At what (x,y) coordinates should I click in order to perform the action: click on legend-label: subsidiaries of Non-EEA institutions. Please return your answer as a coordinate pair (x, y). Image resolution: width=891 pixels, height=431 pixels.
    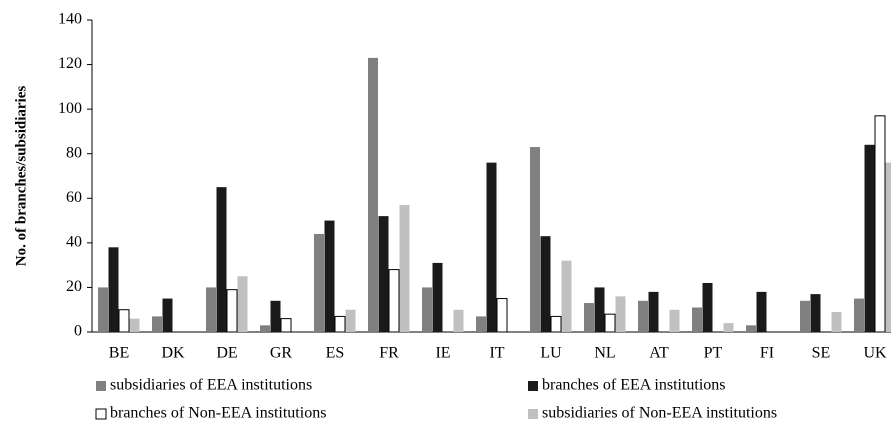
    Looking at the image, I should click on (659, 413).